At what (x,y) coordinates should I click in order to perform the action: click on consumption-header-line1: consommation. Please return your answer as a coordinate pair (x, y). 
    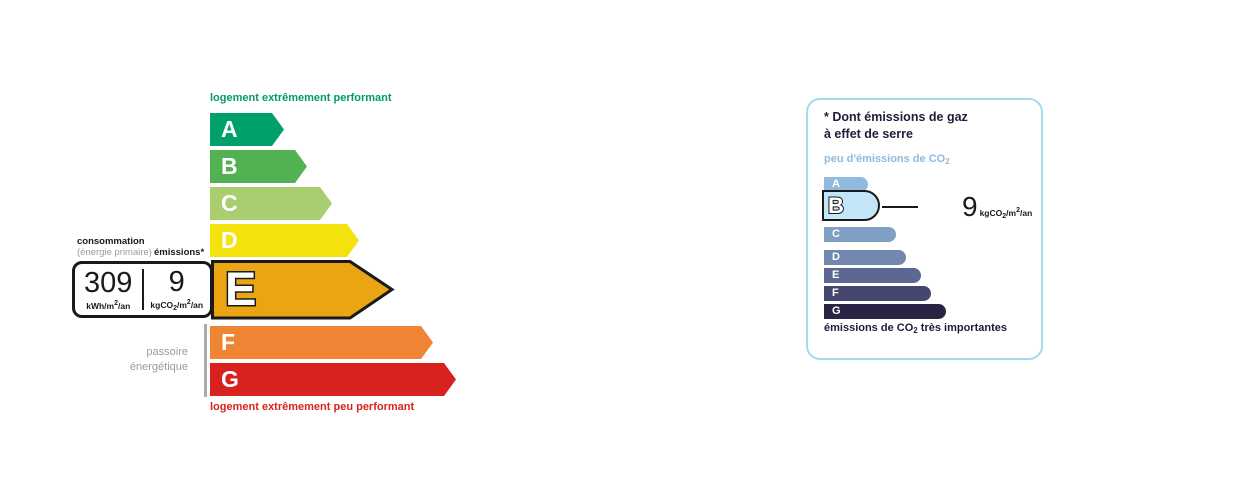
    Looking at the image, I should click on (111, 241).